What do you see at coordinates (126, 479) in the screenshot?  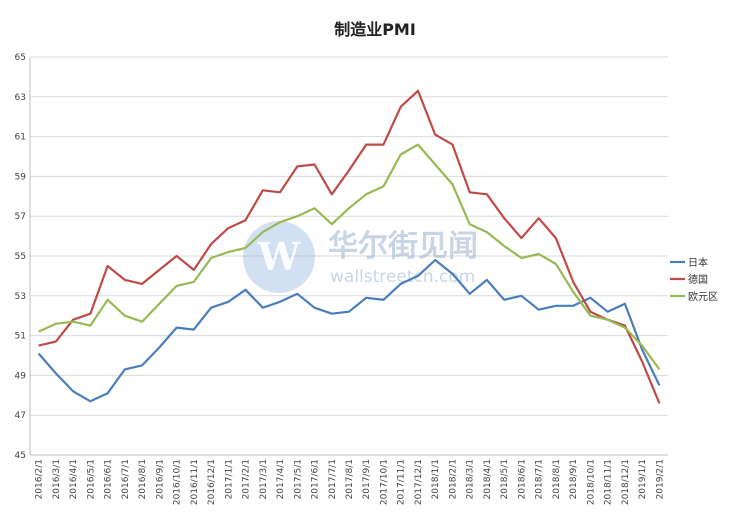 I see `x-tick-label: 2016/7/1` at bounding box center [126, 479].